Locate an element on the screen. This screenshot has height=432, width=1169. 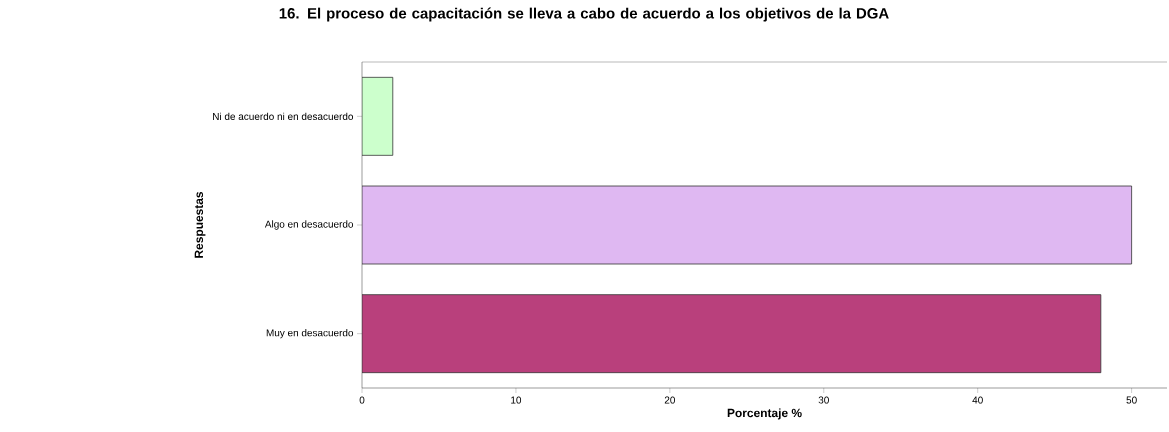
y-tick-label: Algo en desacuerdo is located at coordinates (309, 225).